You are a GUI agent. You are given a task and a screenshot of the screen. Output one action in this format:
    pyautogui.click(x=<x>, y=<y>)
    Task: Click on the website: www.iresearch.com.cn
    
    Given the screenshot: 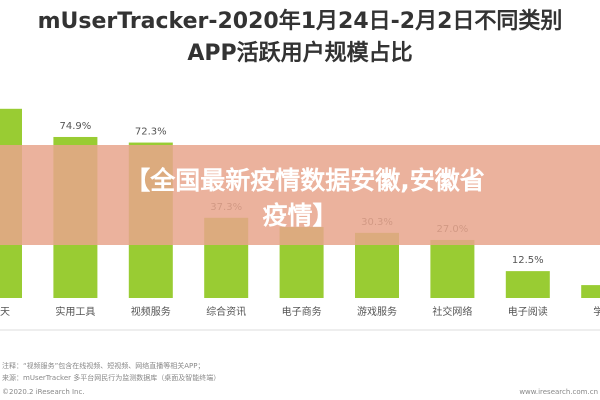 What is the action you would take?
    pyautogui.click(x=558, y=392)
    